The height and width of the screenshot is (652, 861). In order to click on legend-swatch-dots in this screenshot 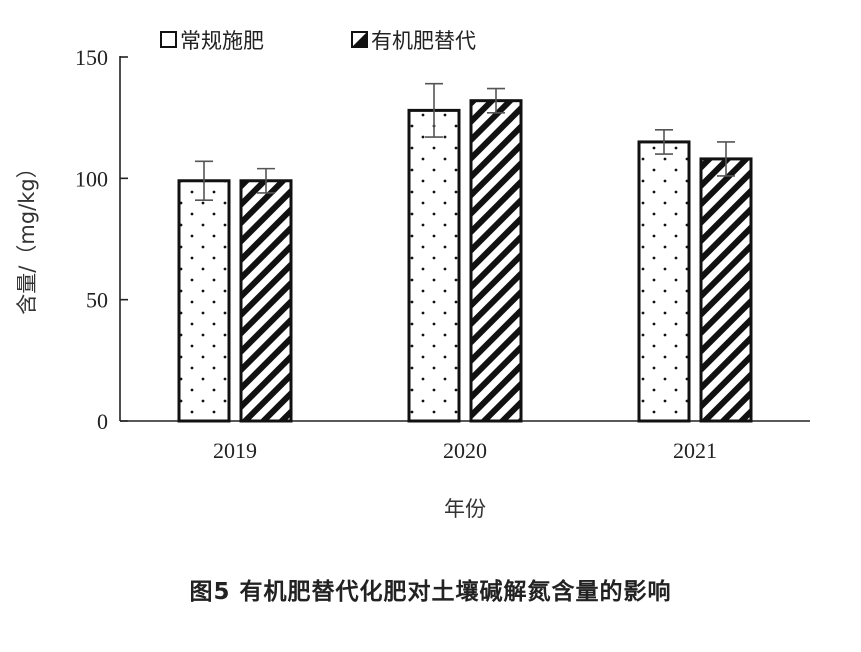, I will do `click(168, 39)`.